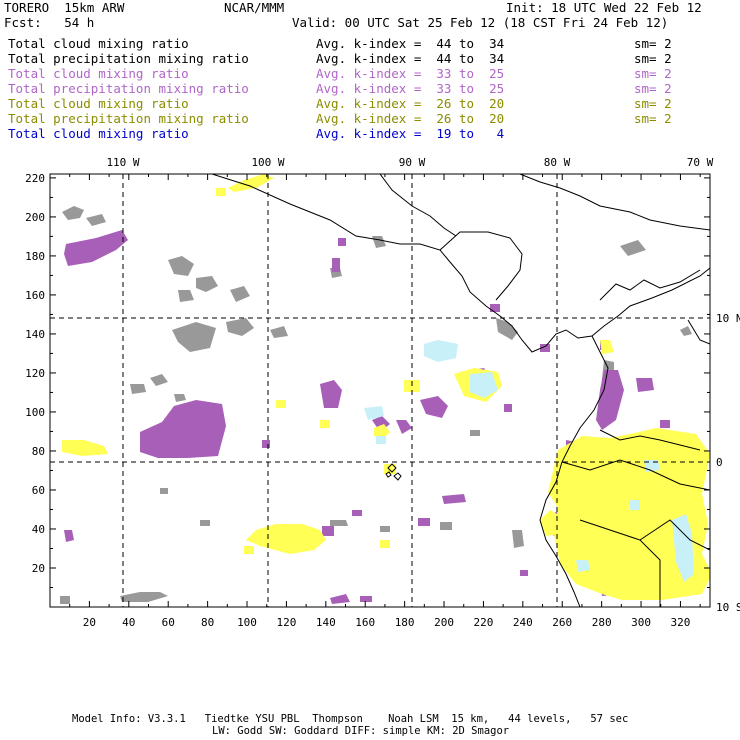  What do you see at coordinates (604, 7) in the screenshot?
I see `init-time: Init: 18 UTC Wed 22 Feb 12` at bounding box center [604, 7].